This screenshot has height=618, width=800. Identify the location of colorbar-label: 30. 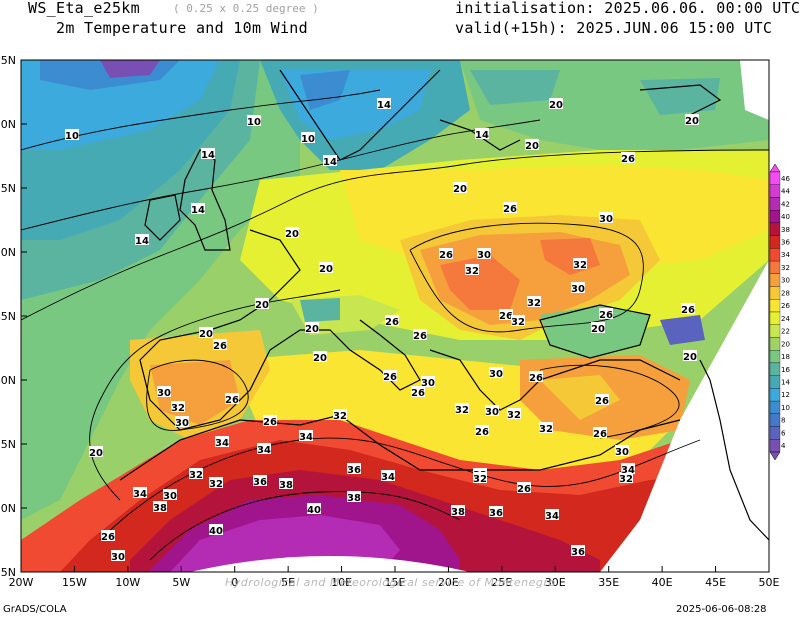
(785, 281).